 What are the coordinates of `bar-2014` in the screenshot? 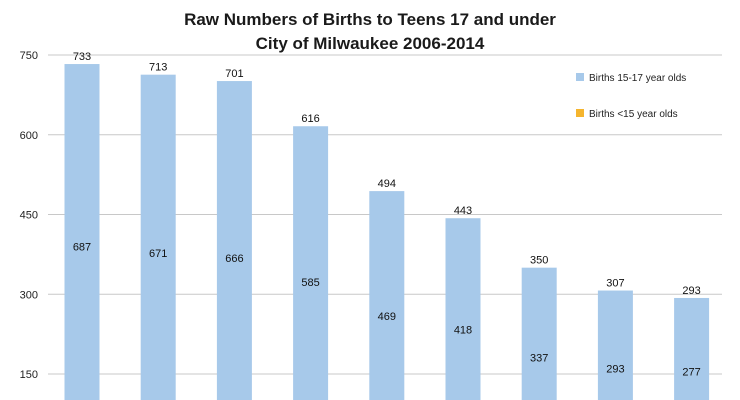 It's located at (692, 348).